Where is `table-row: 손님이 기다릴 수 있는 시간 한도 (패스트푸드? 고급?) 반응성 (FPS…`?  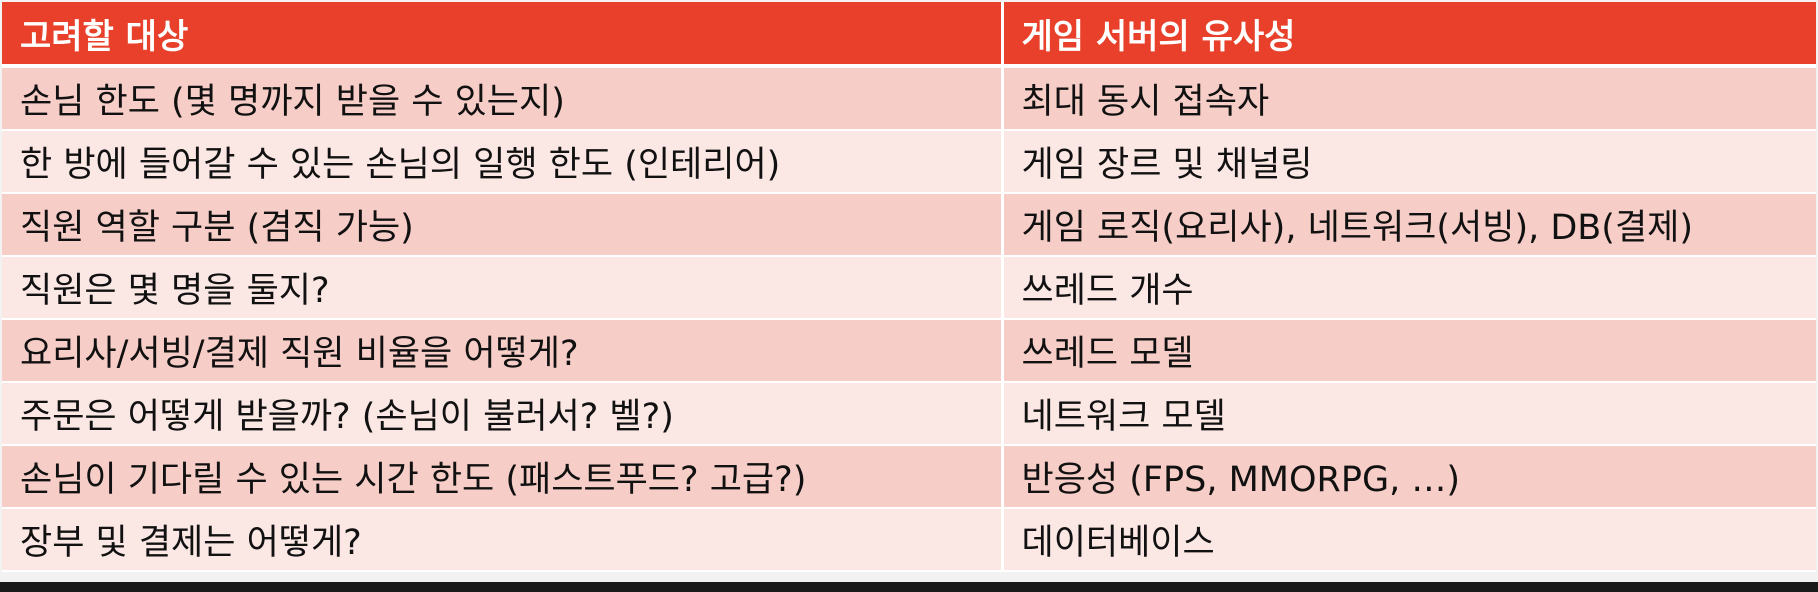
table-row: 손님이 기다릴 수 있는 시간 한도 (패스트푸드? 고급?) 반응성 (FPS… is located at coordinates (909, 477).